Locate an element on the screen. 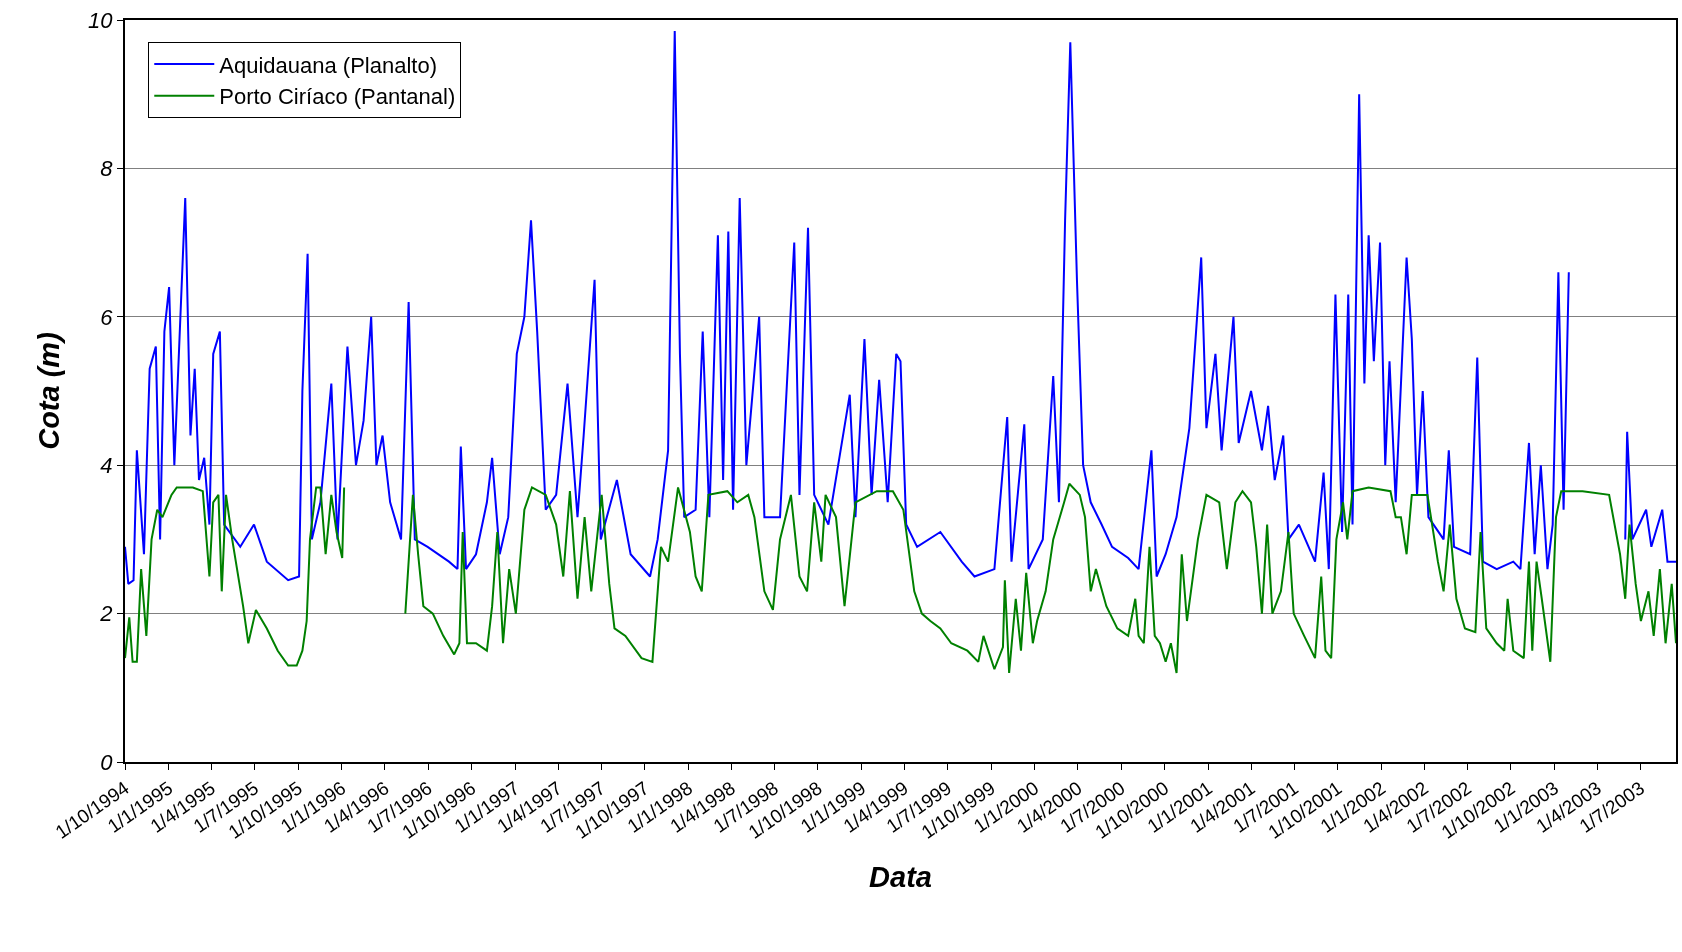  y-tick-label: 0 is located at coordinates (107, 762).